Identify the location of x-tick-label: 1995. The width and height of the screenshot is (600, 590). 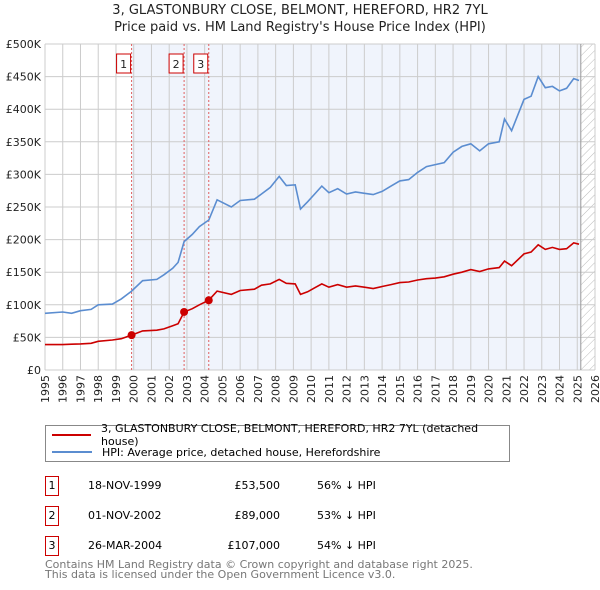
(45, 389).